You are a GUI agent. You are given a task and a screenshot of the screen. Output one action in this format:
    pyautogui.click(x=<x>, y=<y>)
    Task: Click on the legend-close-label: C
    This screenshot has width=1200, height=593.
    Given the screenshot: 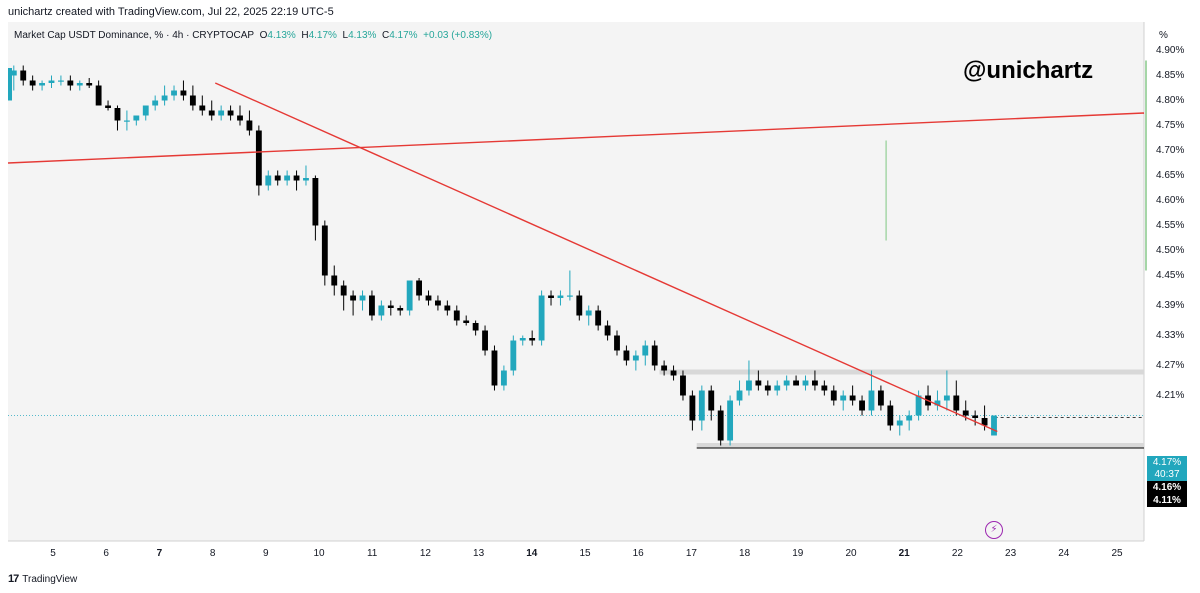 What is the action you would take?
    pyautogui.click(x=385, y=35)
    